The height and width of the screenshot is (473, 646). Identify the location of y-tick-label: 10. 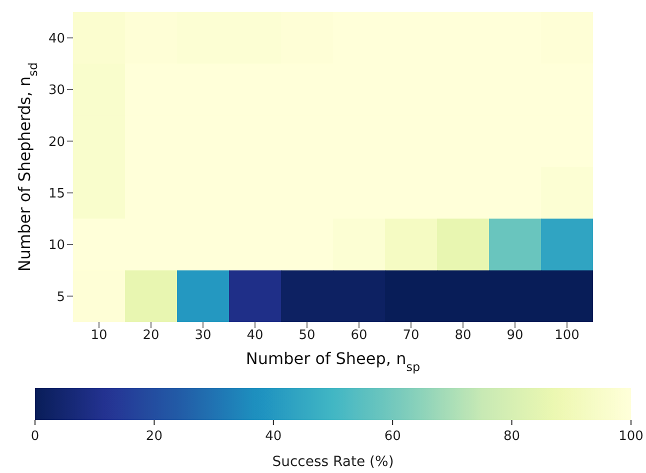
(56, 246).